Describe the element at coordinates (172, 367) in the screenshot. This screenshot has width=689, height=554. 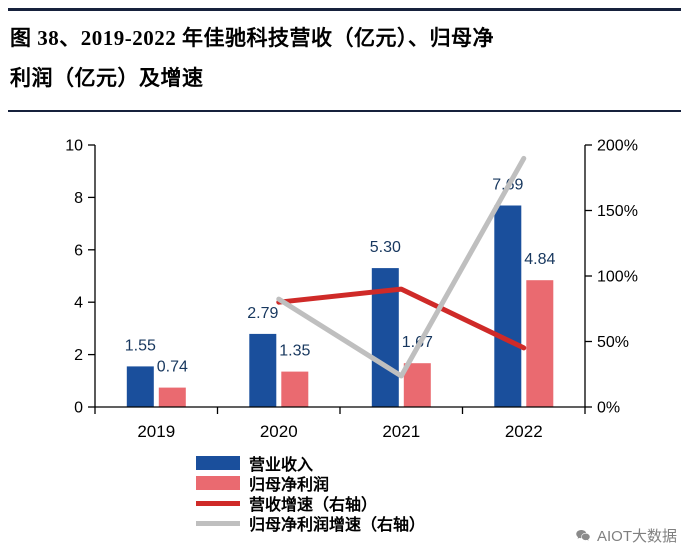
I see `bar-value-label: 0.74` at that location.